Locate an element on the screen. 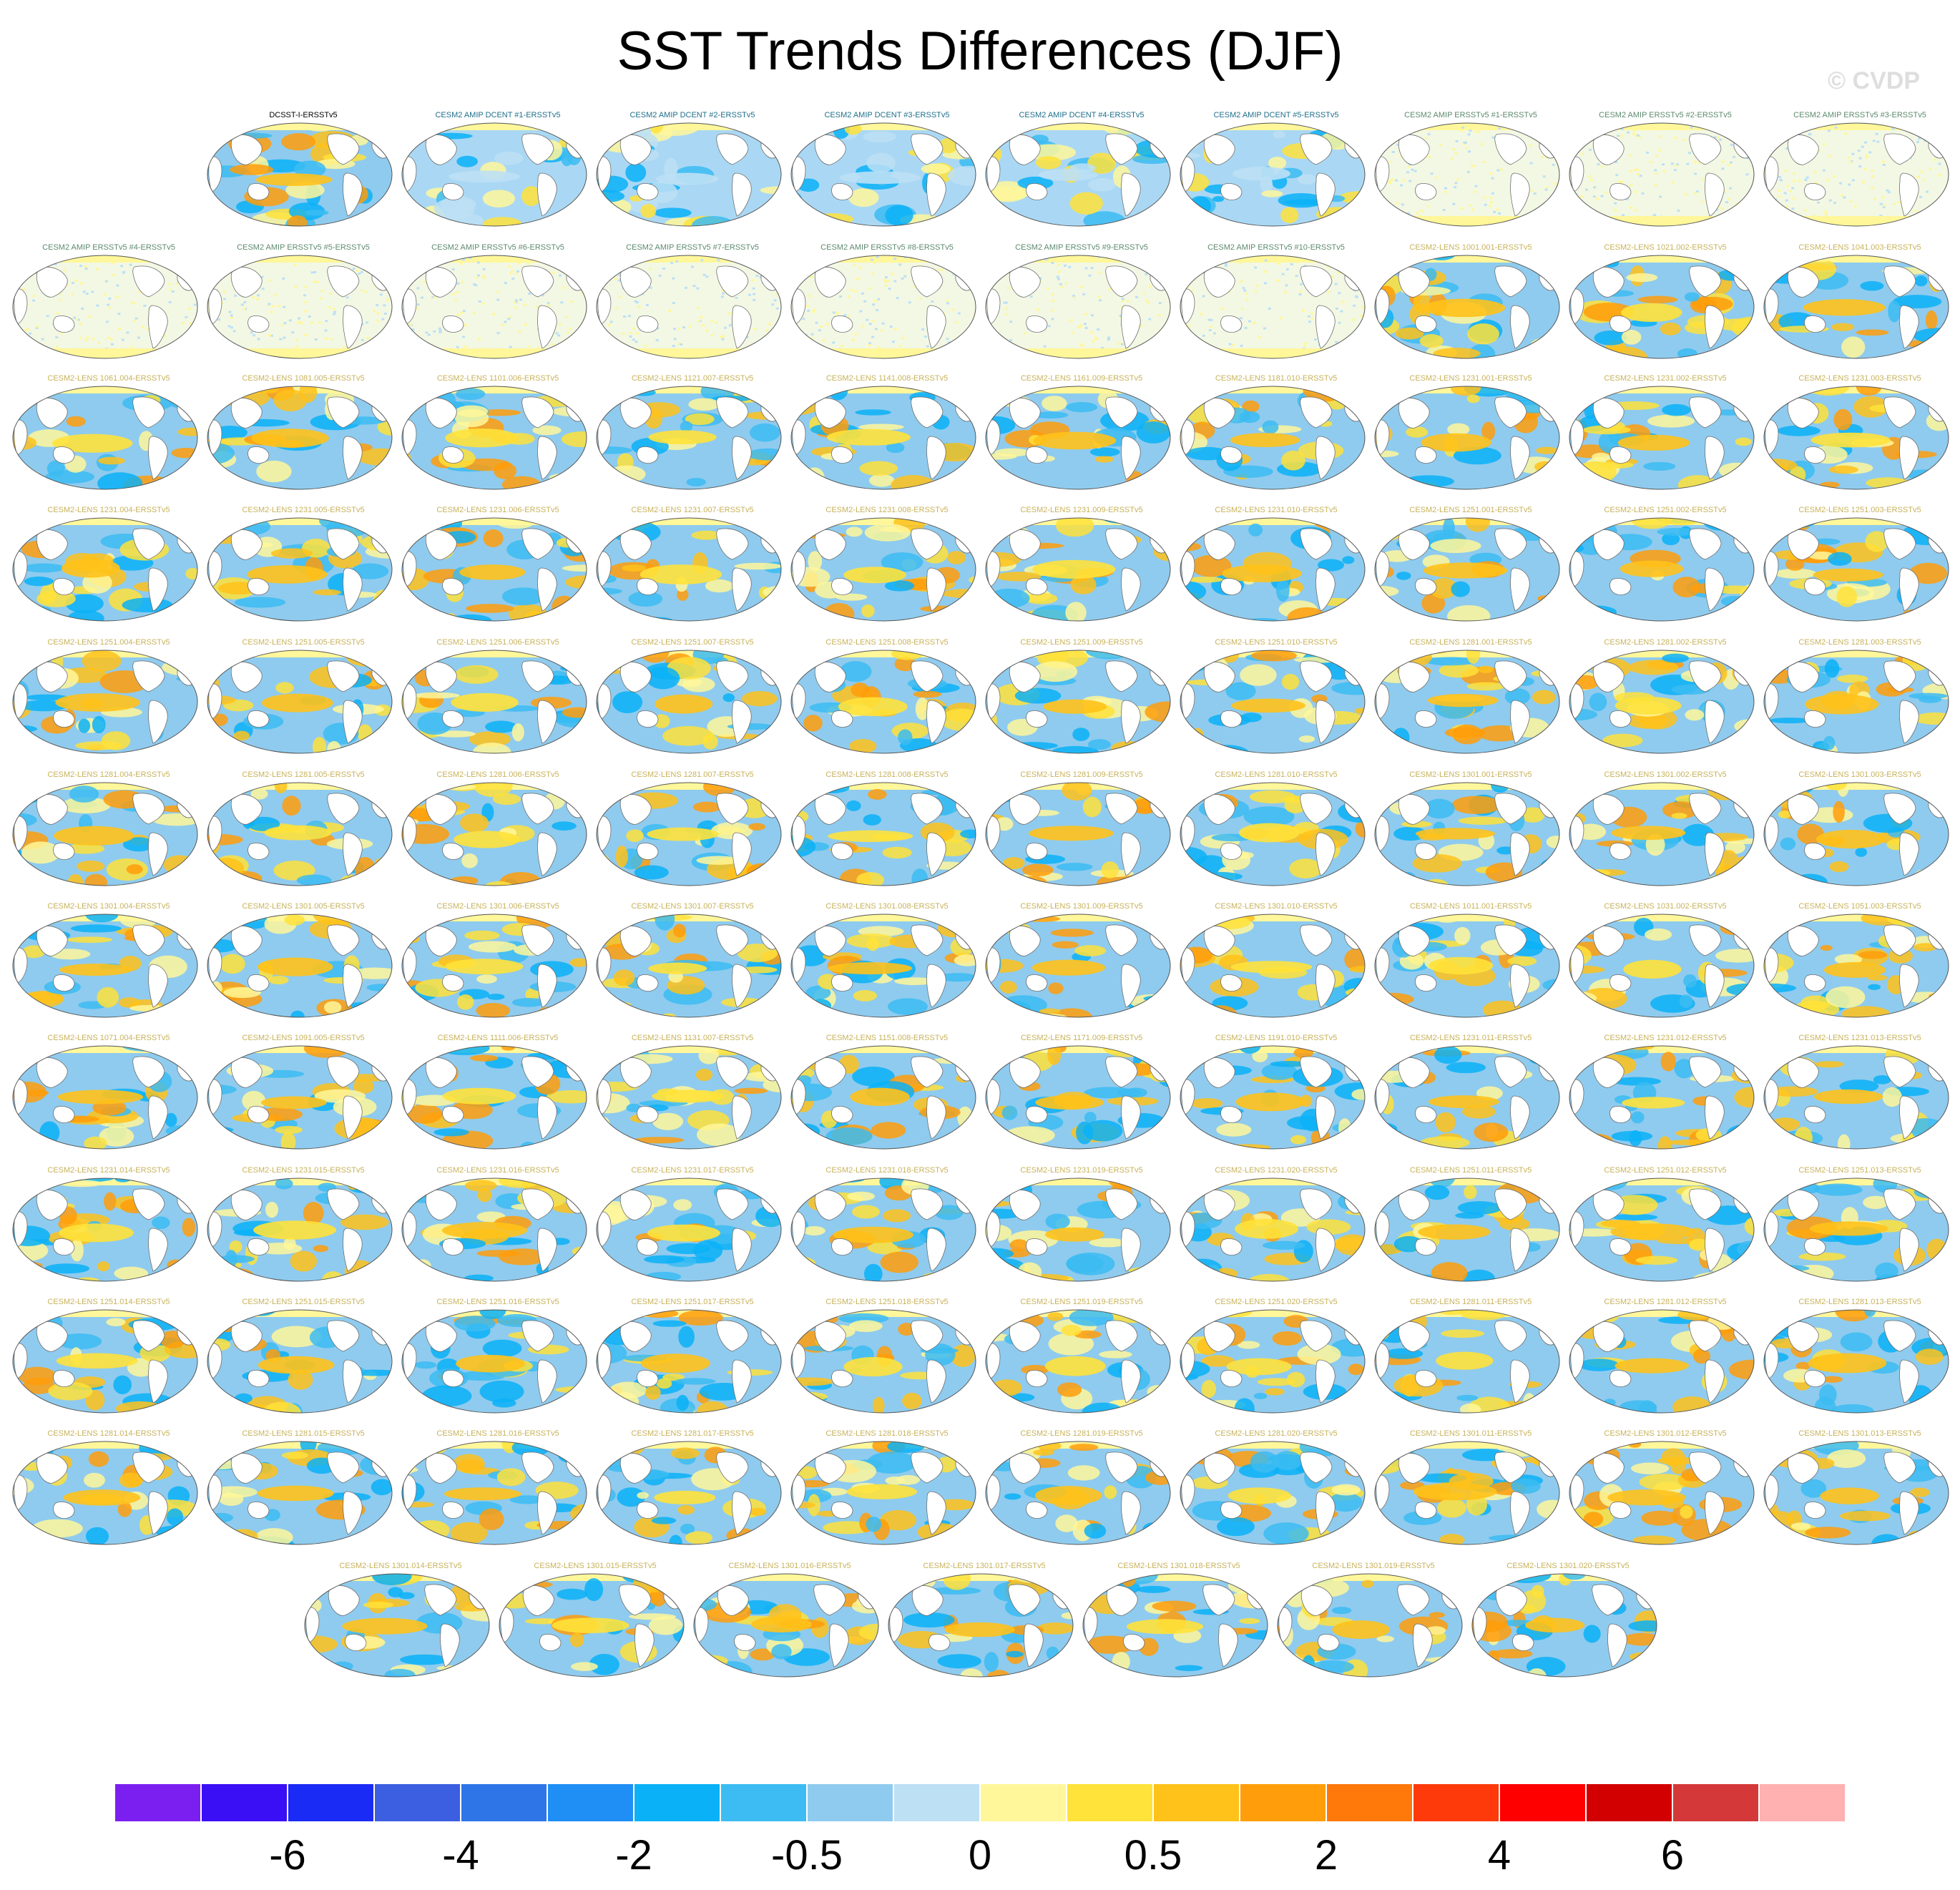  map-panel: CESM2-LENS 1281.011-ERSSTv5 is located at coordinates (1471, 1368).